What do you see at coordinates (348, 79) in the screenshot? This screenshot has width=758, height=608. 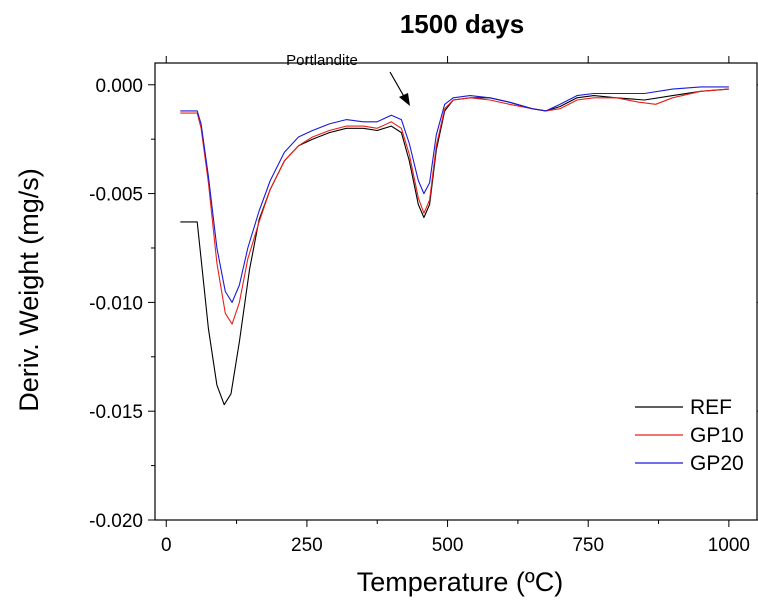 I see `annotation: Portlandite` at bounding box center [348, 79].